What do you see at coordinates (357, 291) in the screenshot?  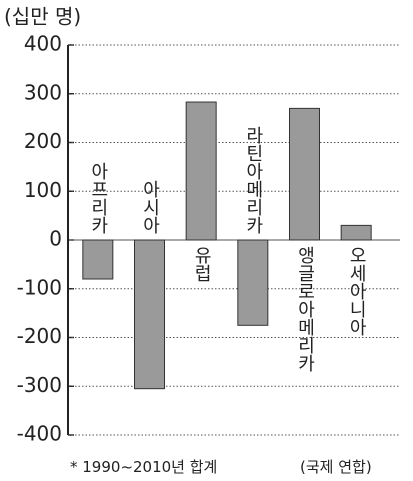 I see `category-label: 오세아니아` at bounding box center [357, 291].